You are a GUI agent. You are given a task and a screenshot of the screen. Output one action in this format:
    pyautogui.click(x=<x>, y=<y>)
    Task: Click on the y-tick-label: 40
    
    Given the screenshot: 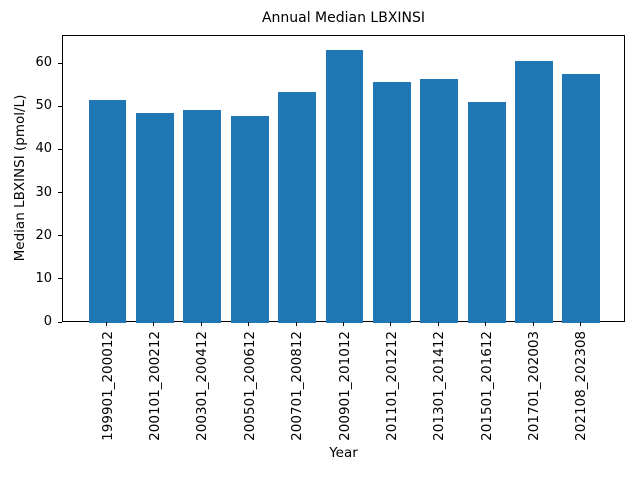 What is the action you would take?
    pyautogui.click(x=43, y=149)
    